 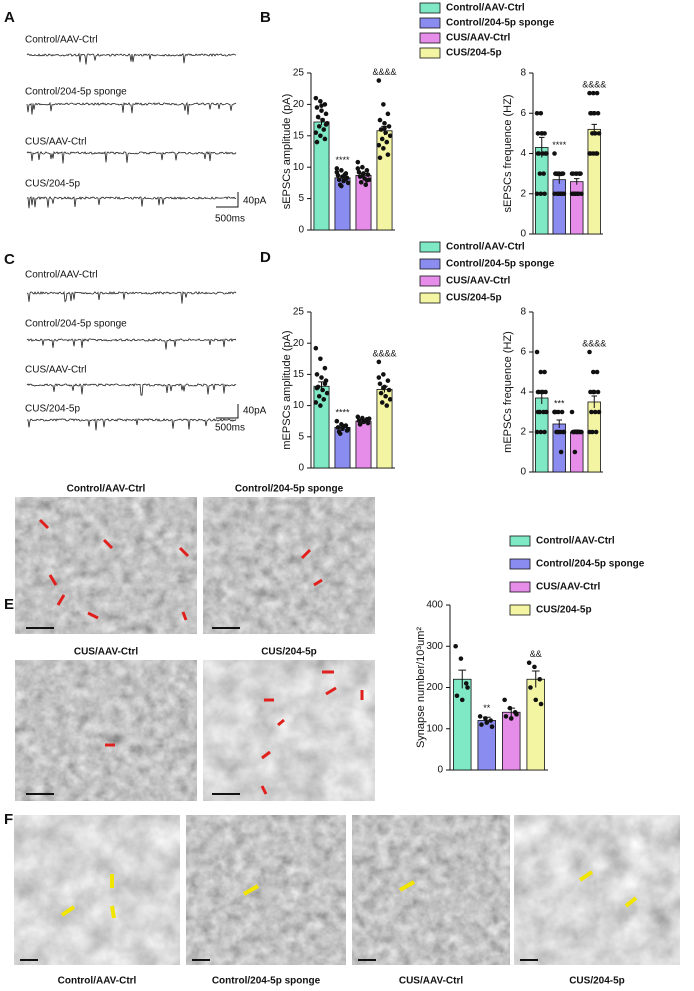 I want to click on y-tick-label: 2, so click(x=523, y=432).